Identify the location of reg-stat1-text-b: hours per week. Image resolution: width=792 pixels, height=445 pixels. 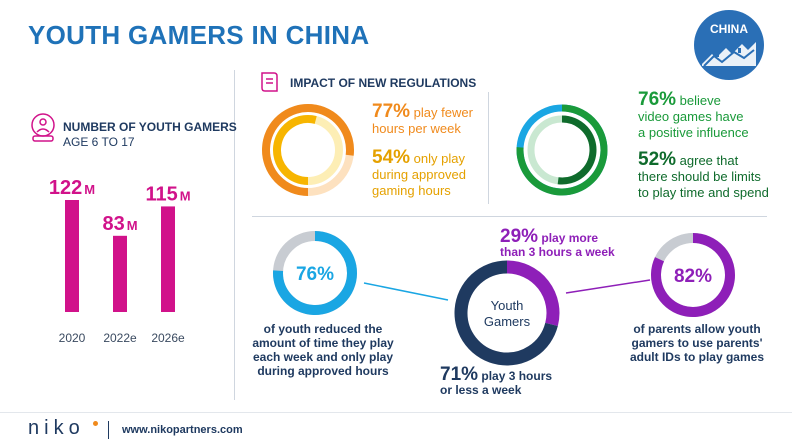
(416, 128).